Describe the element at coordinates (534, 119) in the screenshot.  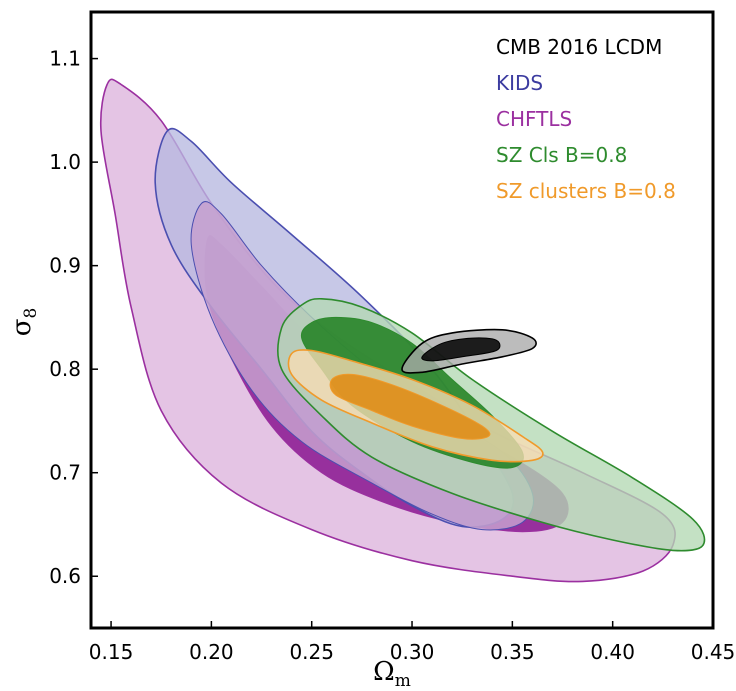
I see `legend-entry: CHFTLS` at that location.